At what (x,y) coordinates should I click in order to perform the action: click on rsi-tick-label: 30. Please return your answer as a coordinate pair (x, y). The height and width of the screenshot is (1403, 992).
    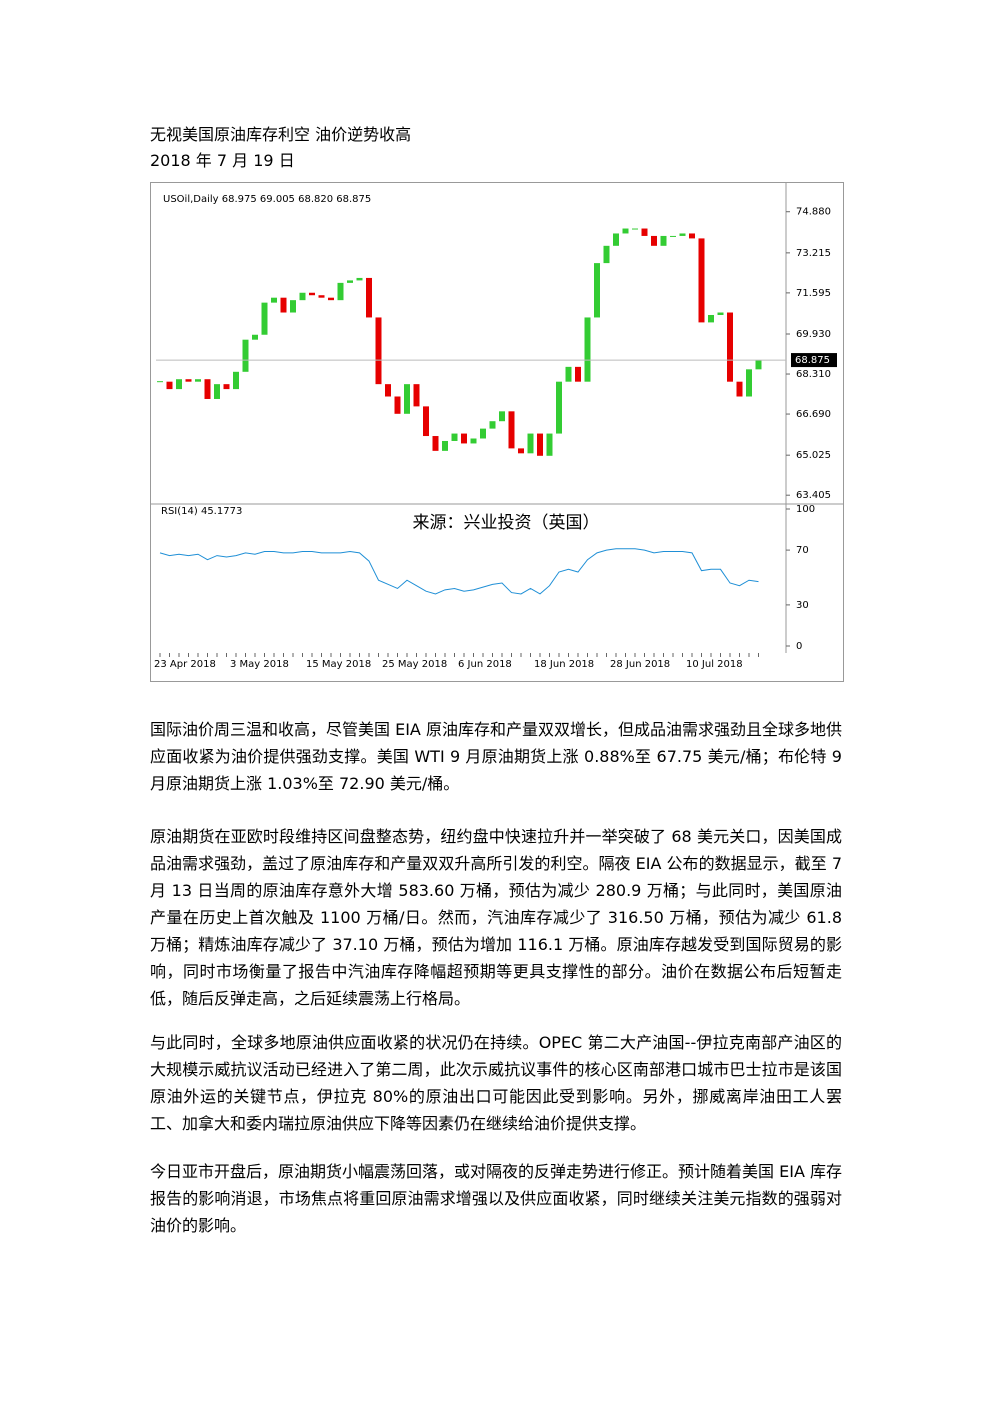
    Looking at the image, I should click on (802, 605).